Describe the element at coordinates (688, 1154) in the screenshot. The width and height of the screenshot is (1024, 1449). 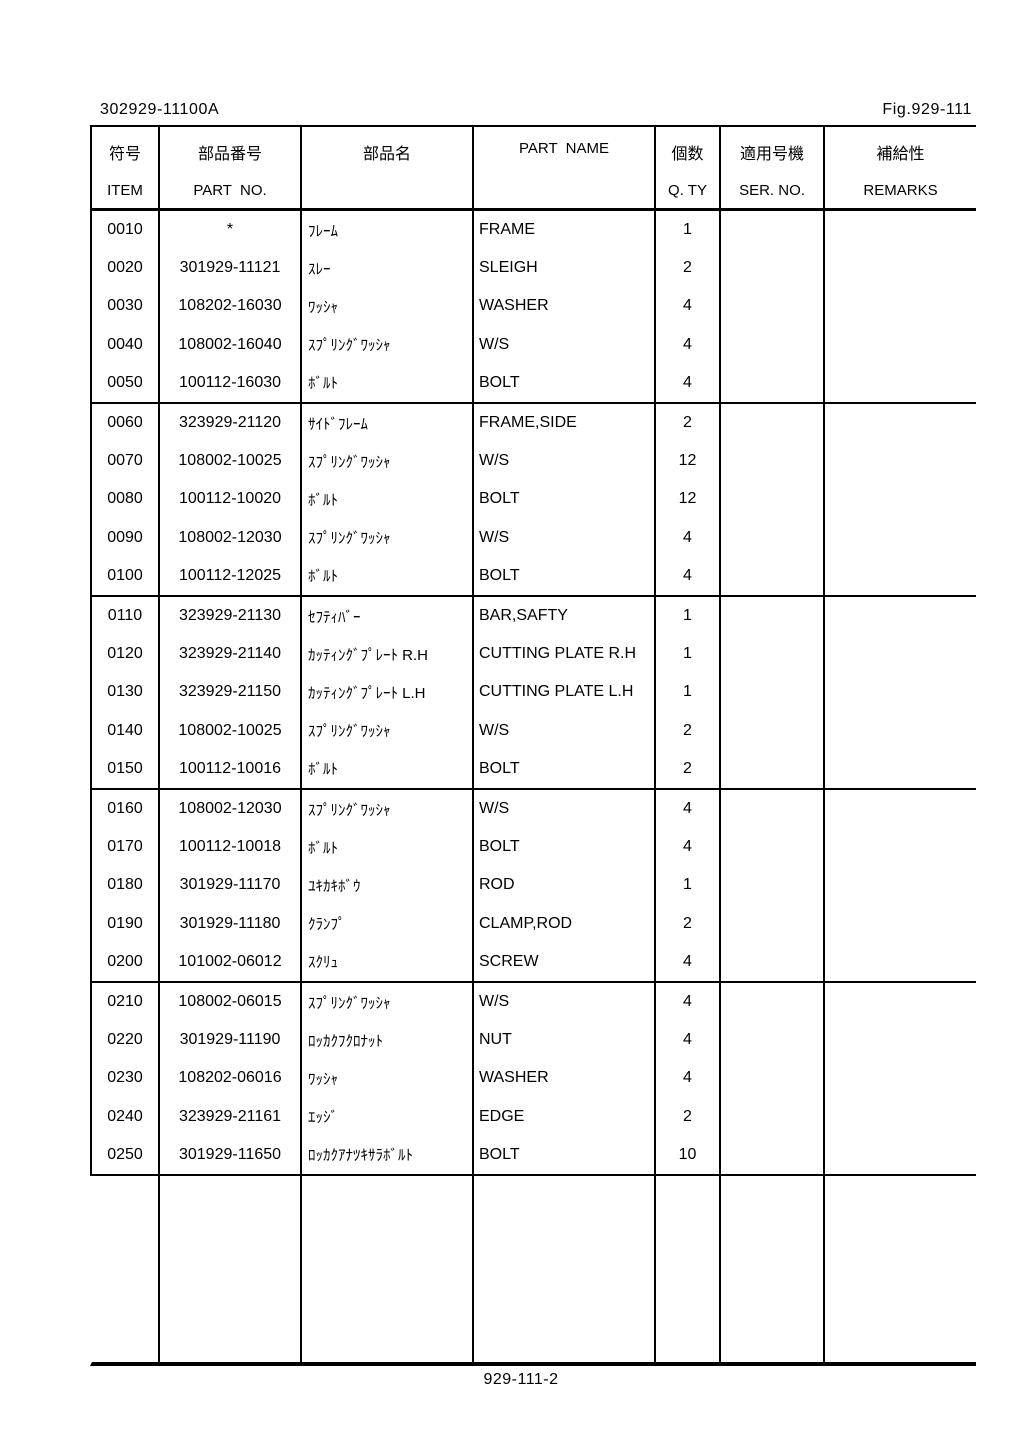
I see `qty-cell: 10` at that location.